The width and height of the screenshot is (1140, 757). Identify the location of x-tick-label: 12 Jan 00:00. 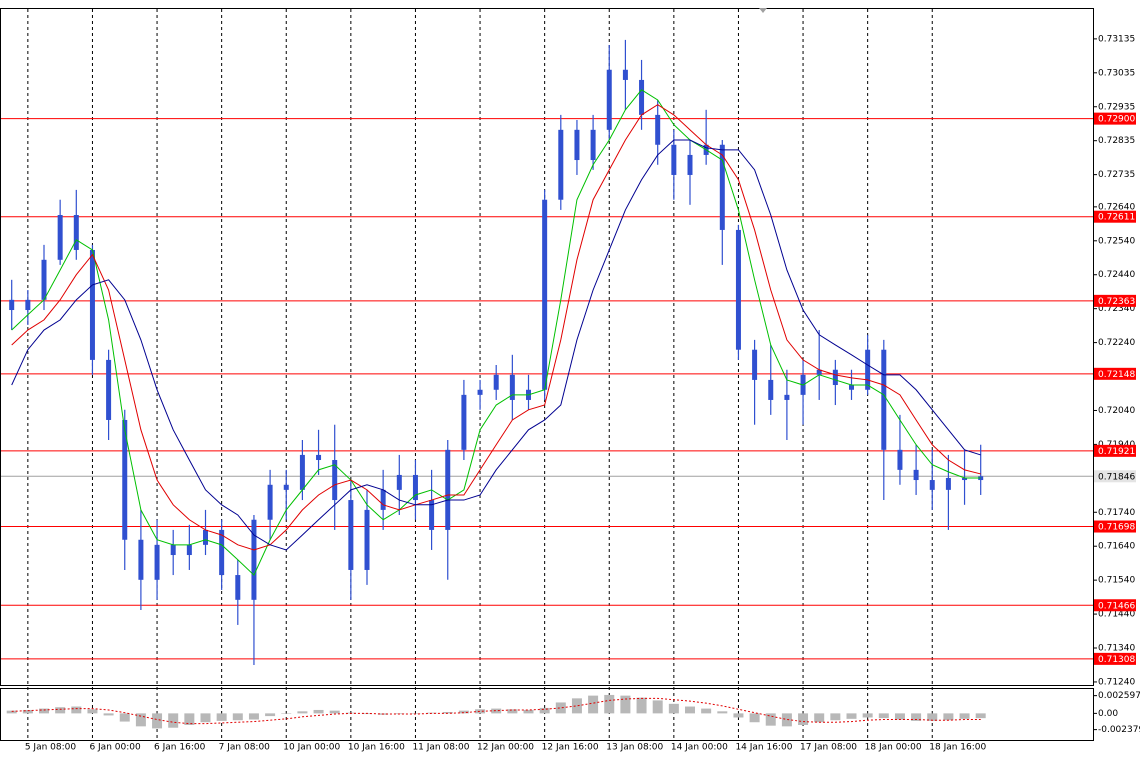
(505, 748).